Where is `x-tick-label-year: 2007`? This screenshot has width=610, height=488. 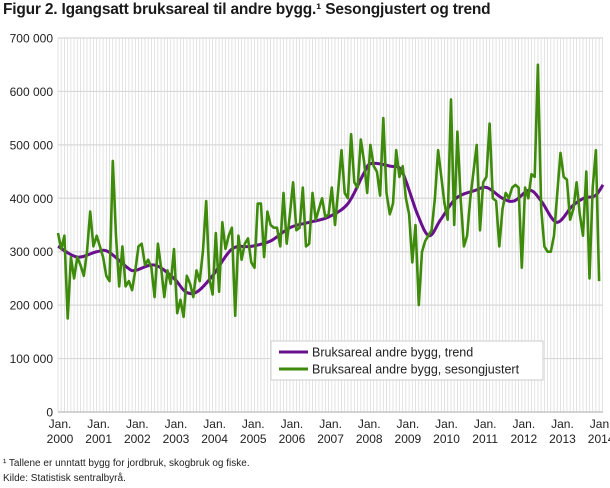 x-tick-label-year: 2007 is located at coordinates (330, 439).